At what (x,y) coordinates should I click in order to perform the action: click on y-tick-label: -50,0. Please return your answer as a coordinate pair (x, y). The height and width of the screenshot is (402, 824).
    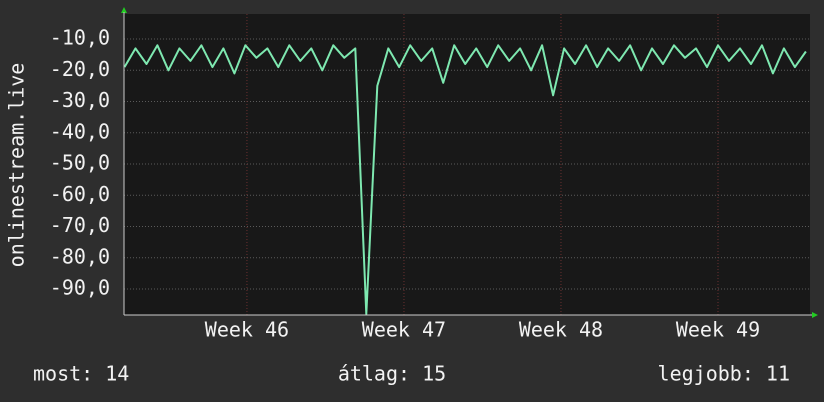
    Looking at the image, I should click on (80, 163).